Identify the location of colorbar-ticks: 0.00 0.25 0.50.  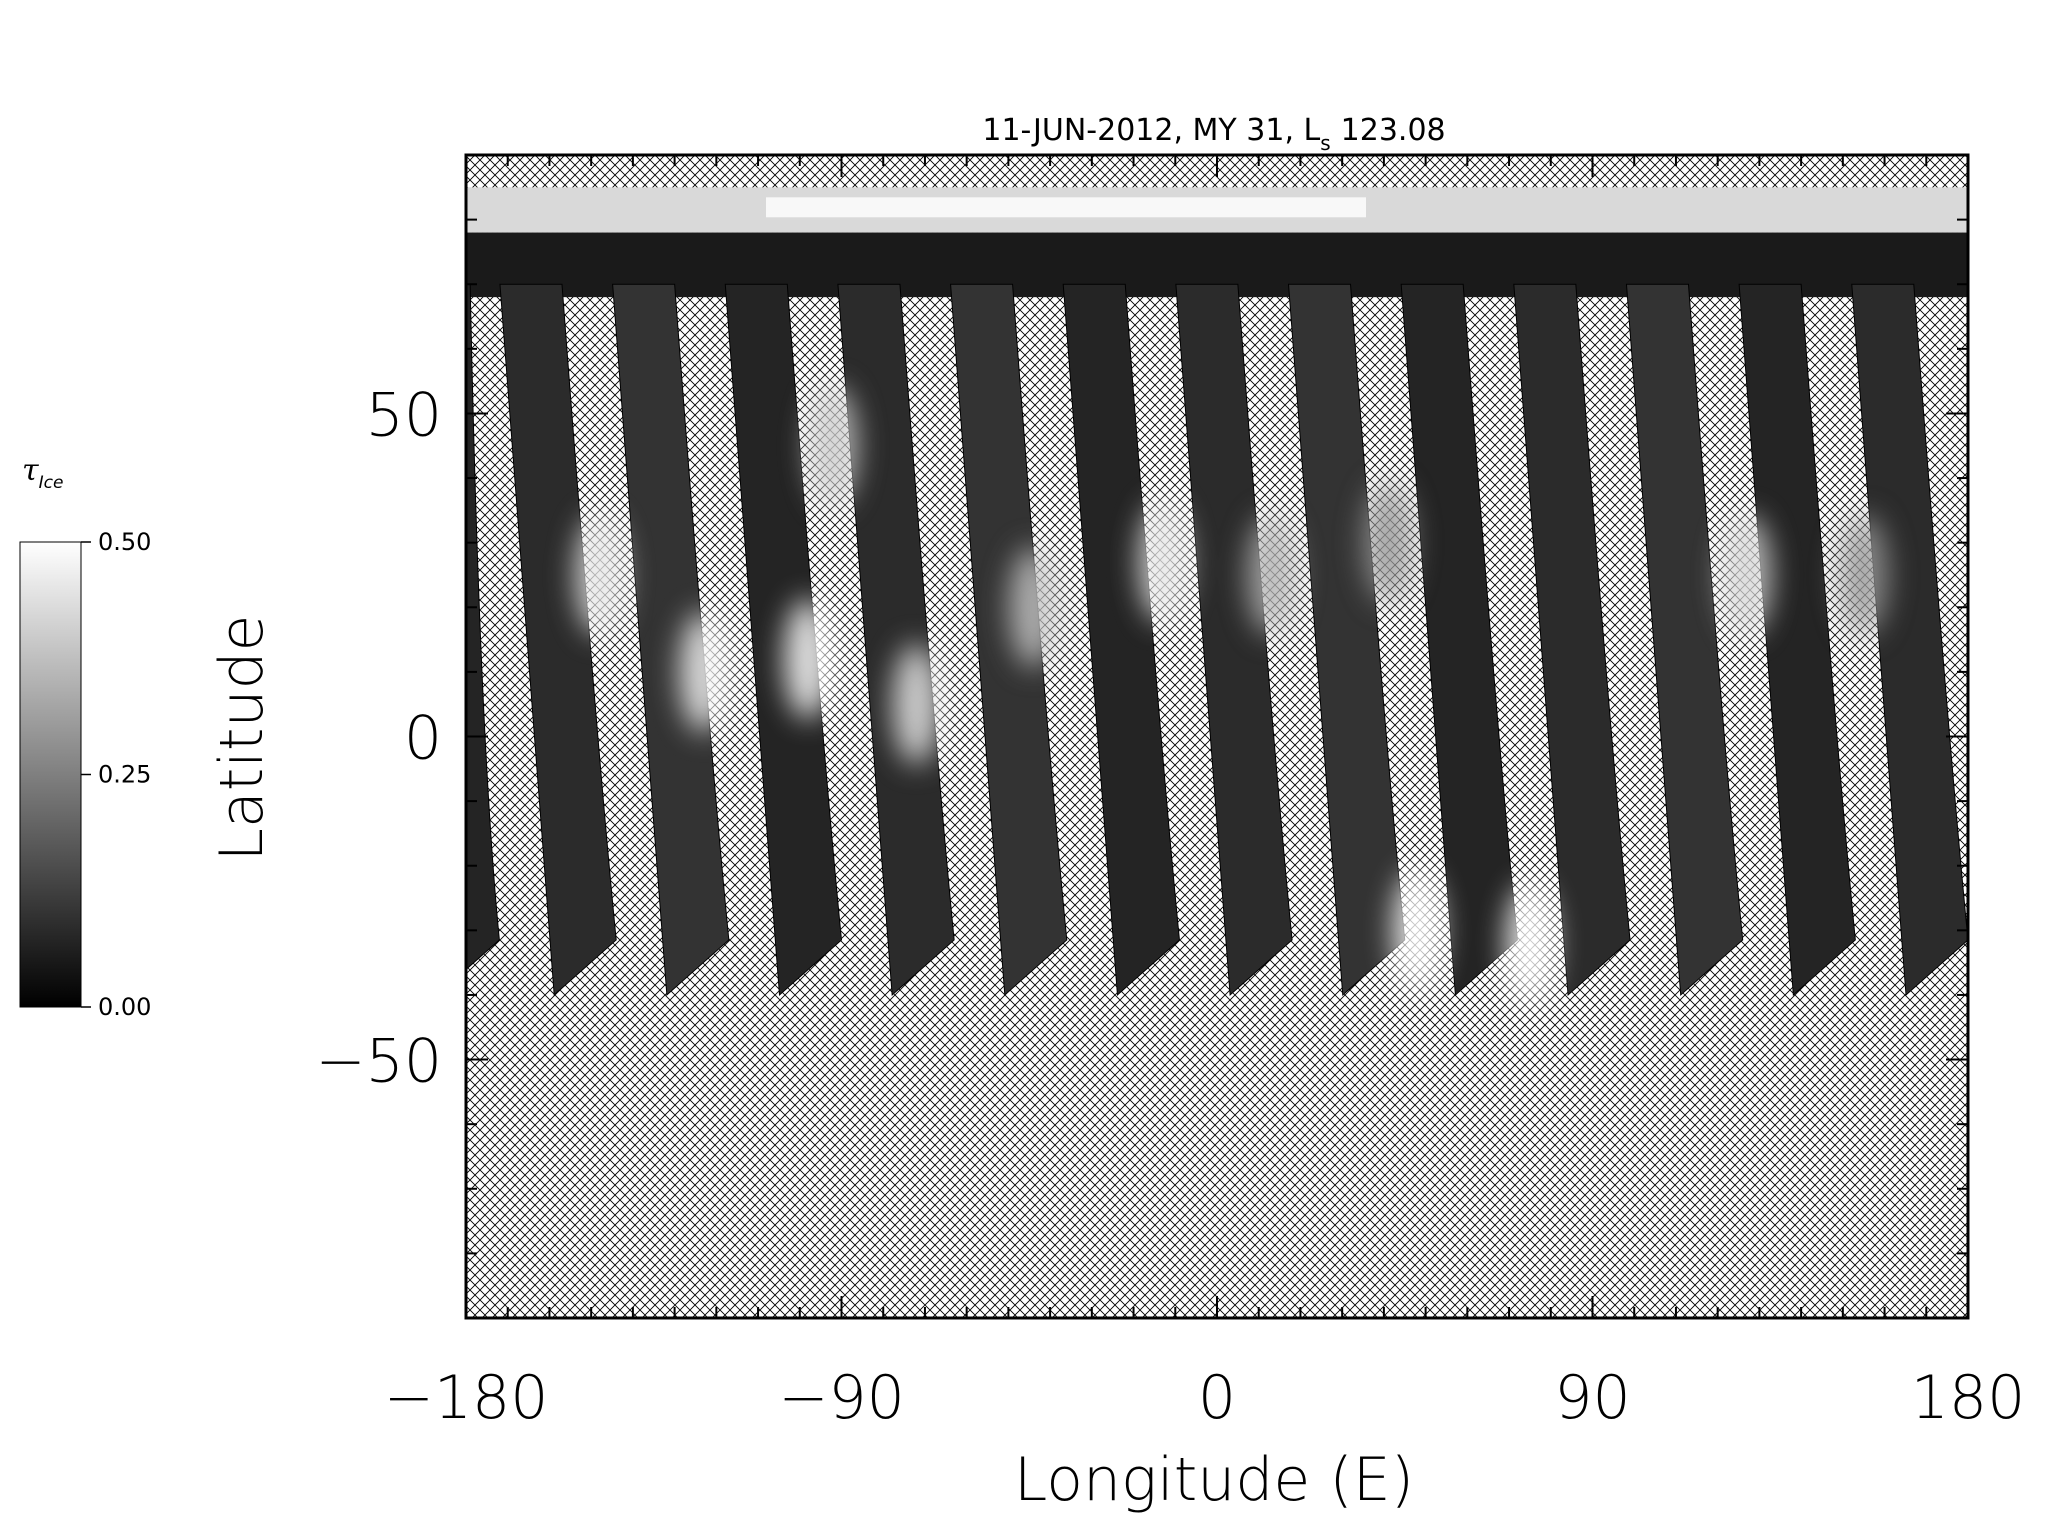
(116, 774).